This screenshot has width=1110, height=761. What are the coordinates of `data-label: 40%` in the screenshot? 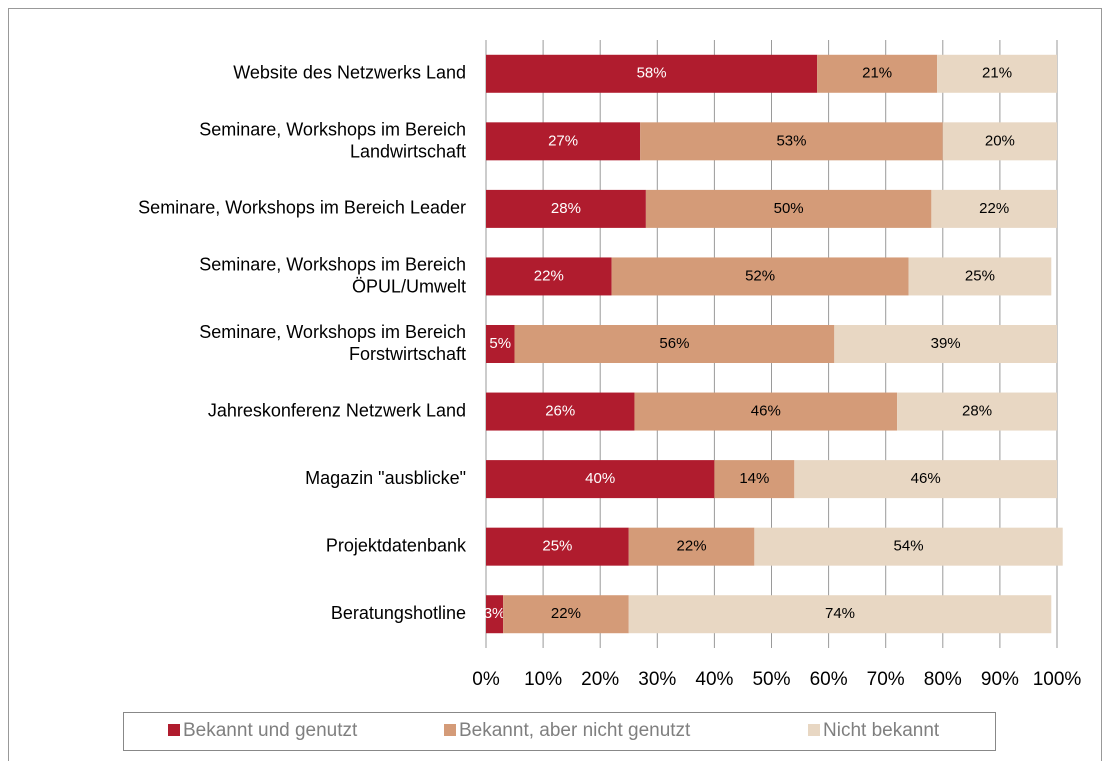 It's located at (600, 478).